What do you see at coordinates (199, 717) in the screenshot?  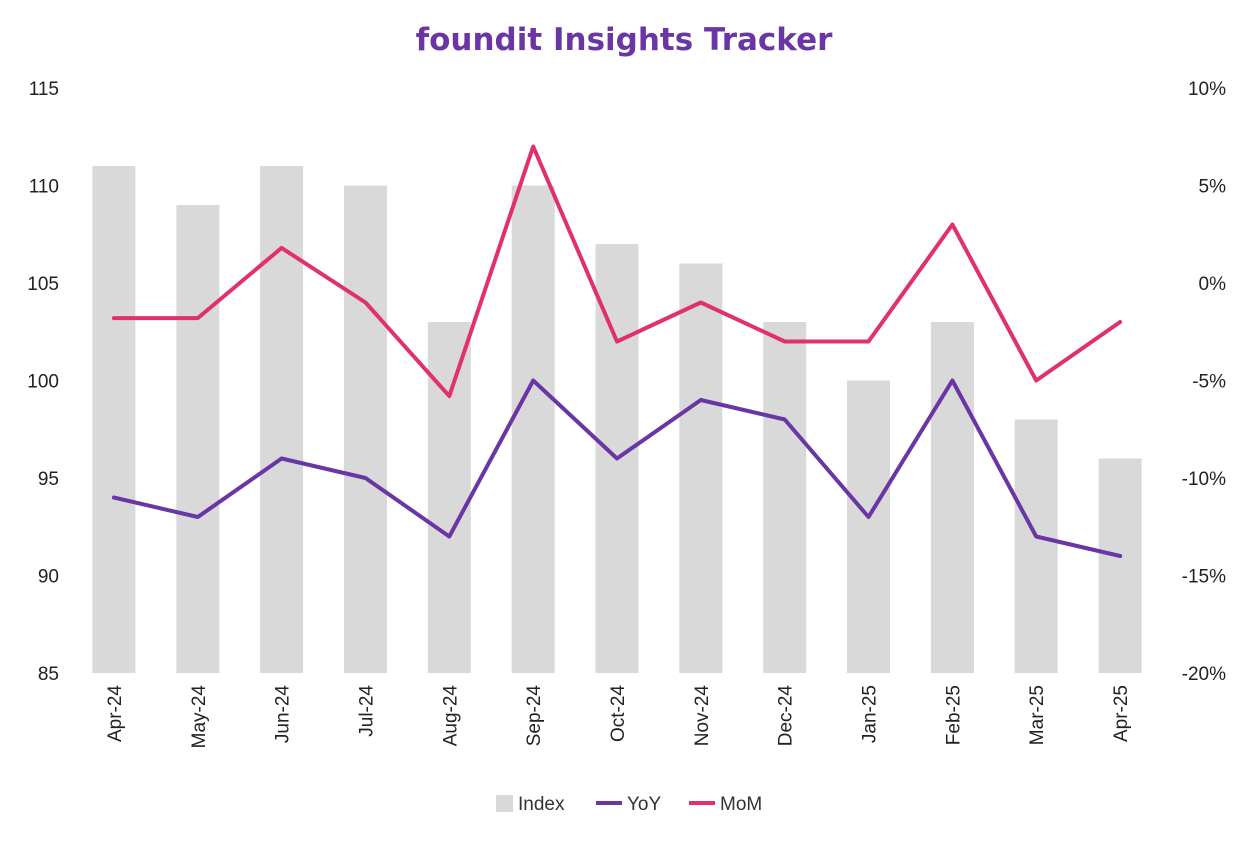 I see `x-tick-label: May-24` at bounding box center [199, 717].